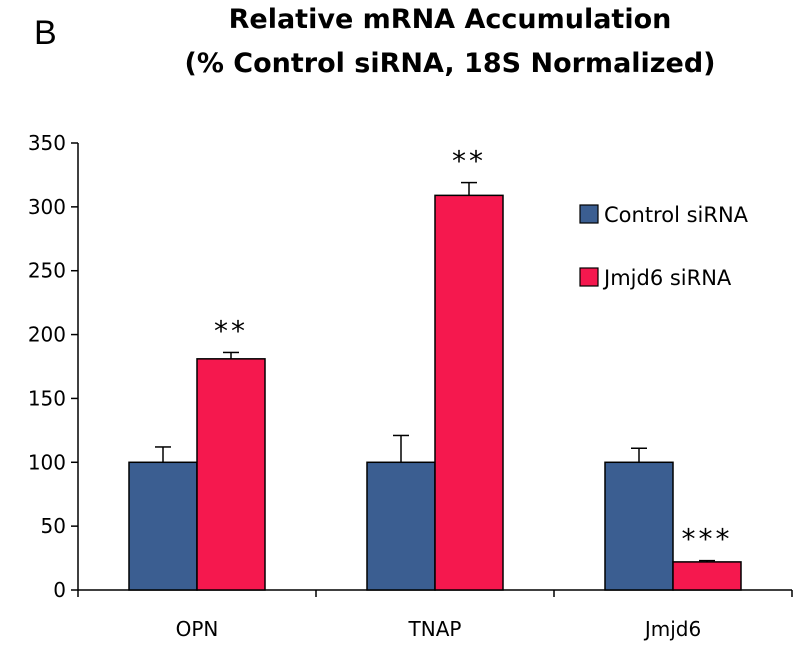 This screenshot has height=657, width=800. I want to click on bar-control-sirna-opn, so click(163, 526).